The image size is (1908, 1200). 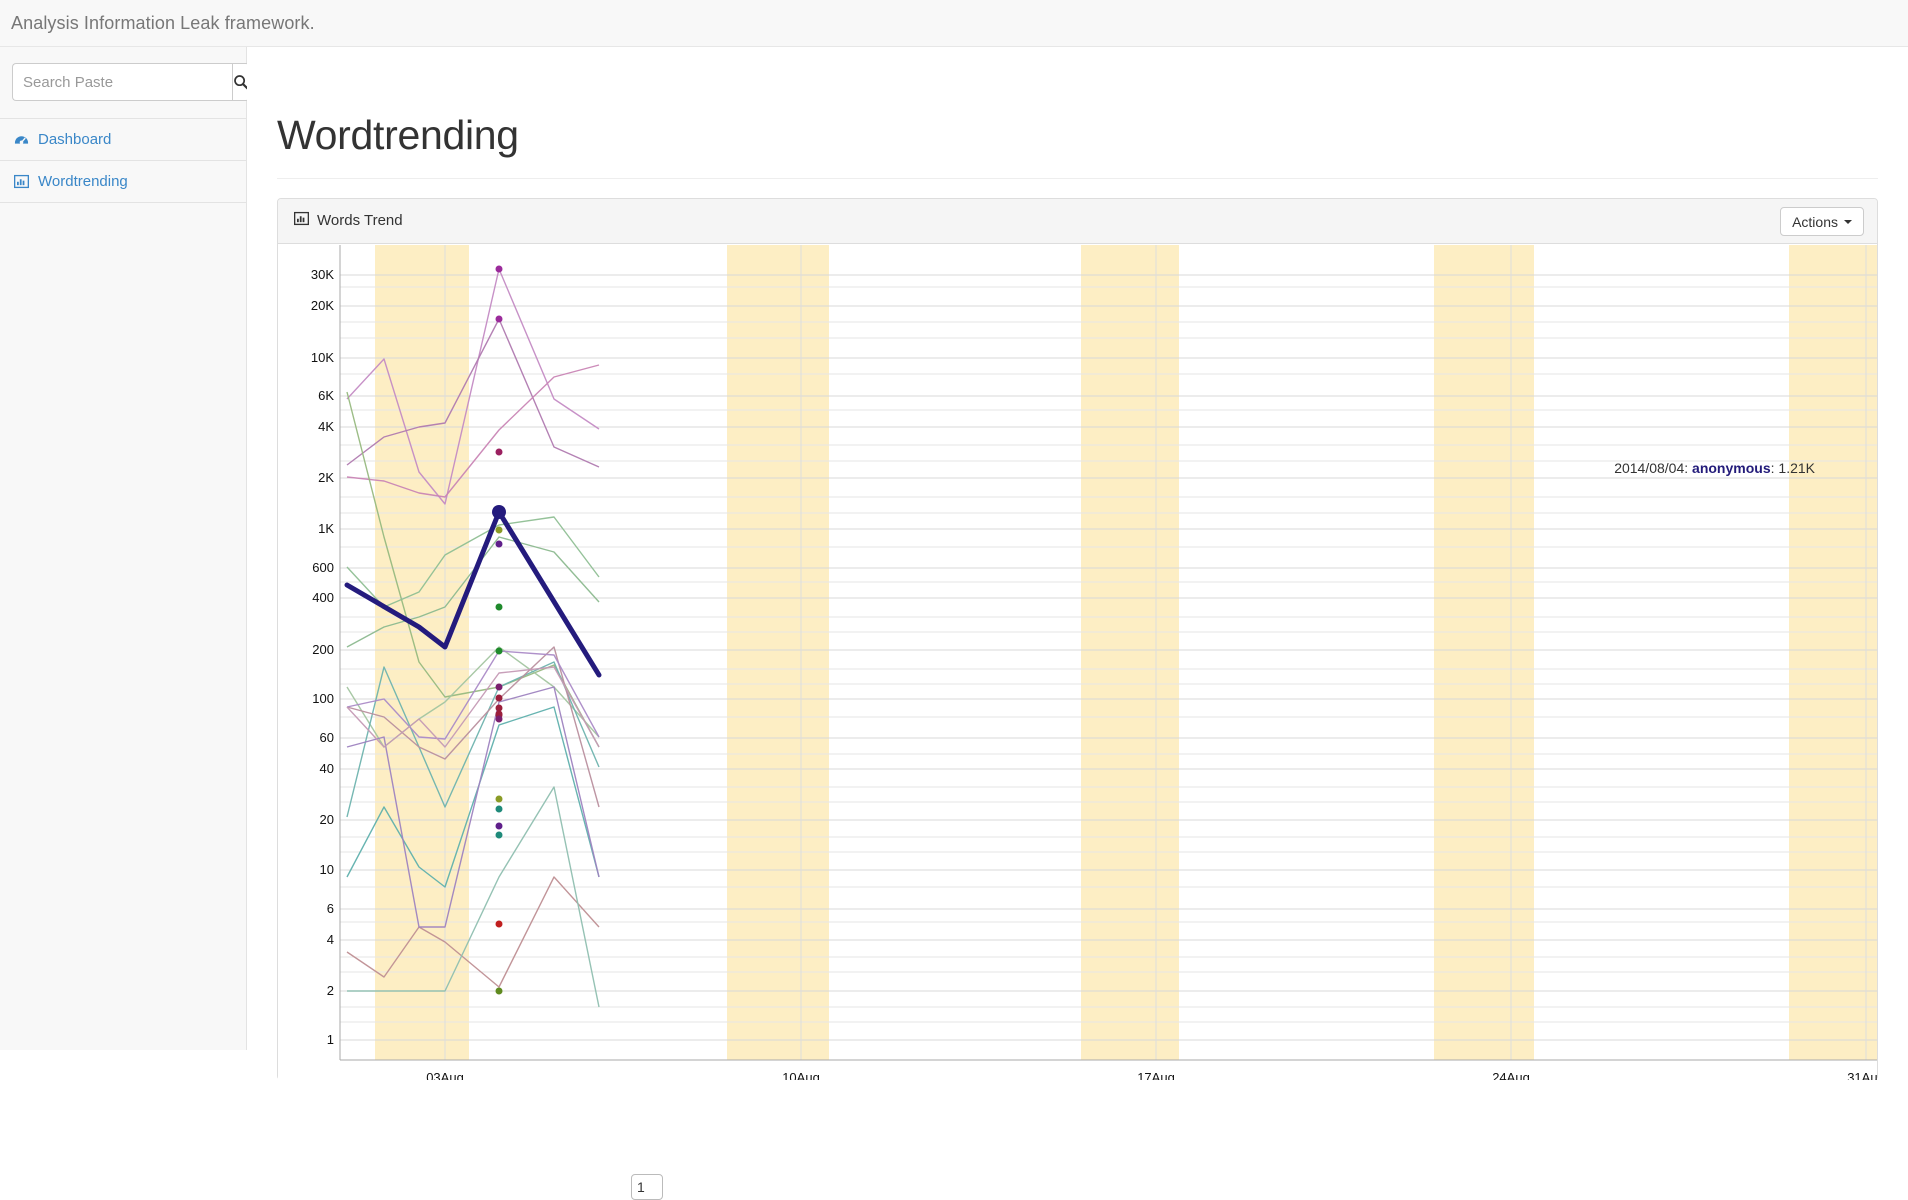 What do you see at coordinates (360, 220) in the screenshot?
I see `panel-title-label: Words Trend` at bounding box center [360, 220].